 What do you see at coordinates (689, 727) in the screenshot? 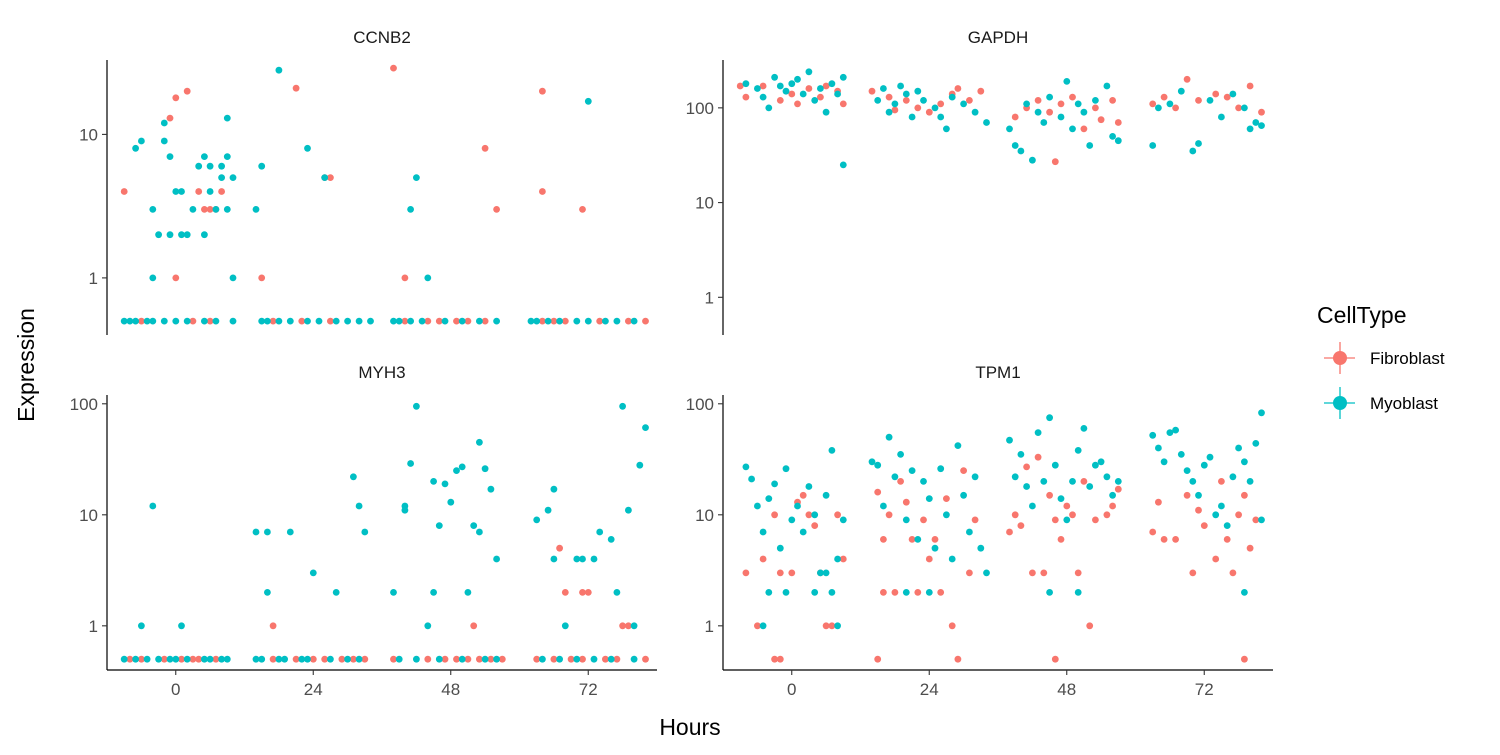
I see `x-axis-title: Hours` at bounding box center [689, 727].